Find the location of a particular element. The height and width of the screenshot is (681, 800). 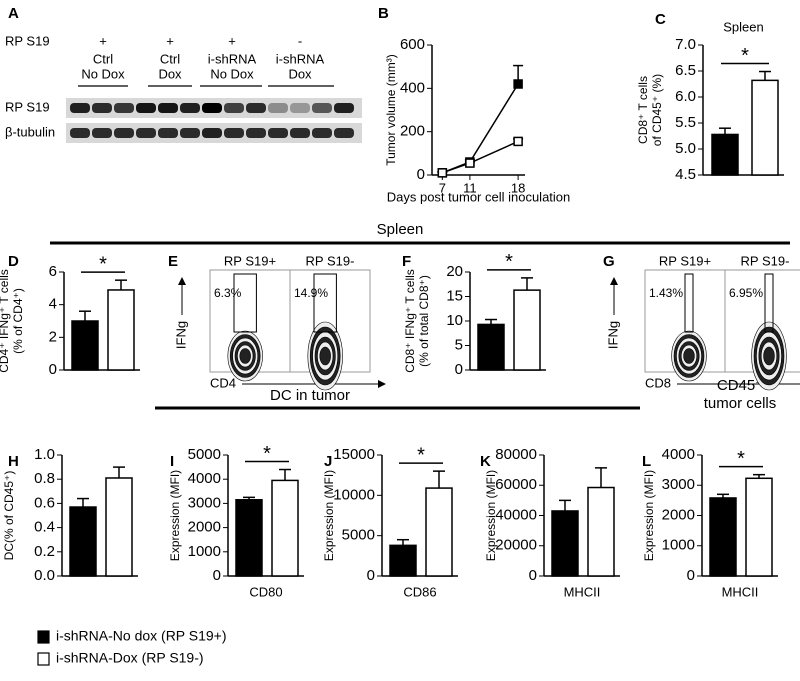

y-tick-label: 2000 is located at coordinates (204, 527).